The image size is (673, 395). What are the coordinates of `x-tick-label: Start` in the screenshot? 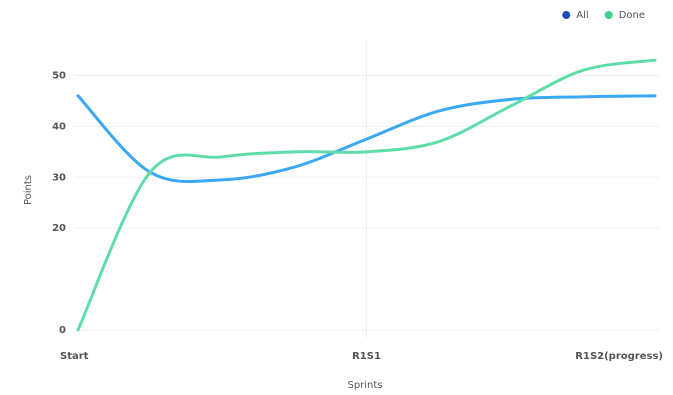 It's located at (74, 356).